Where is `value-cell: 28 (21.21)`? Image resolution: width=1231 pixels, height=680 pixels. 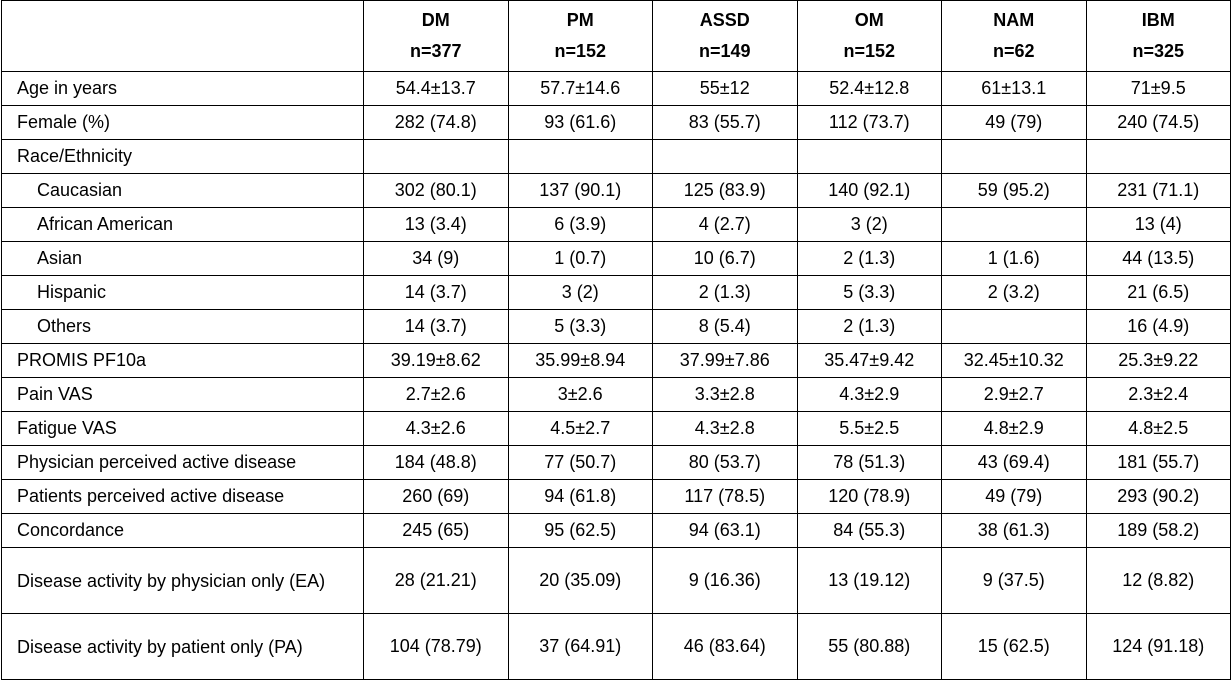
value-cell: 28 (21.21) is located at coordinates (436, 580).